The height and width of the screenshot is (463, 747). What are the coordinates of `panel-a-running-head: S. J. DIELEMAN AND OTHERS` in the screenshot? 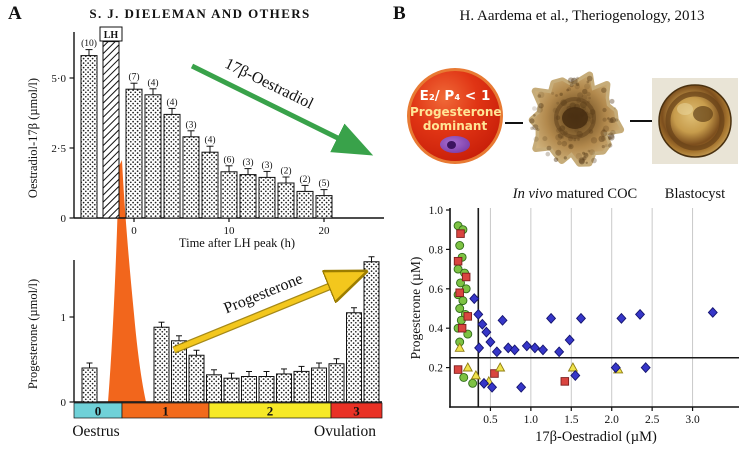 It's located at (200, 13).